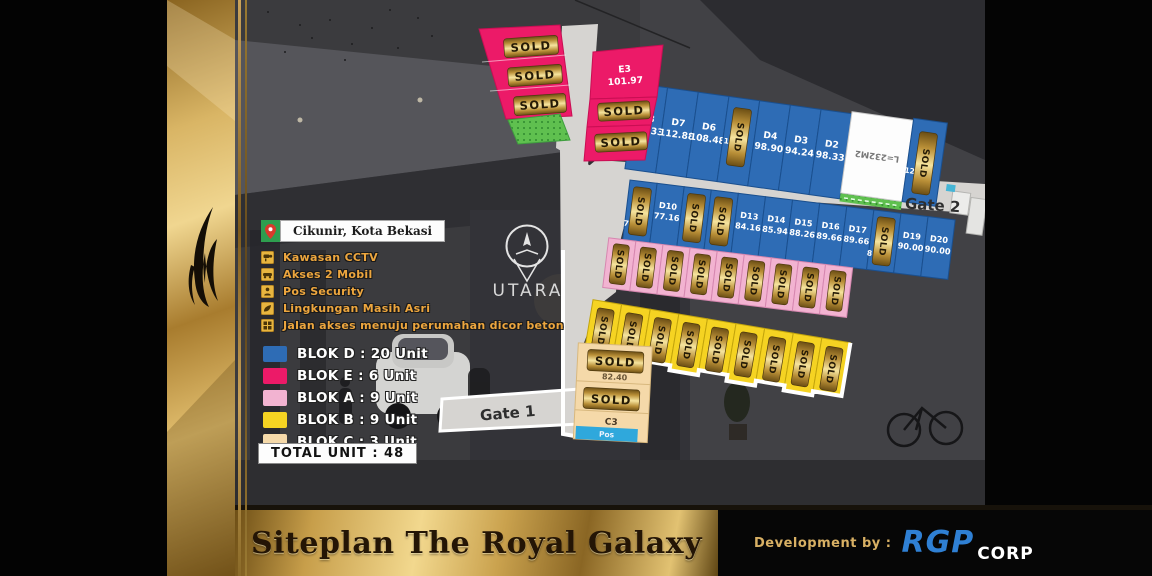 The image size is (1152, 576). Describe the element at coordinates (267, 274) in the screenshot. I see `car-access-icon` at that location.